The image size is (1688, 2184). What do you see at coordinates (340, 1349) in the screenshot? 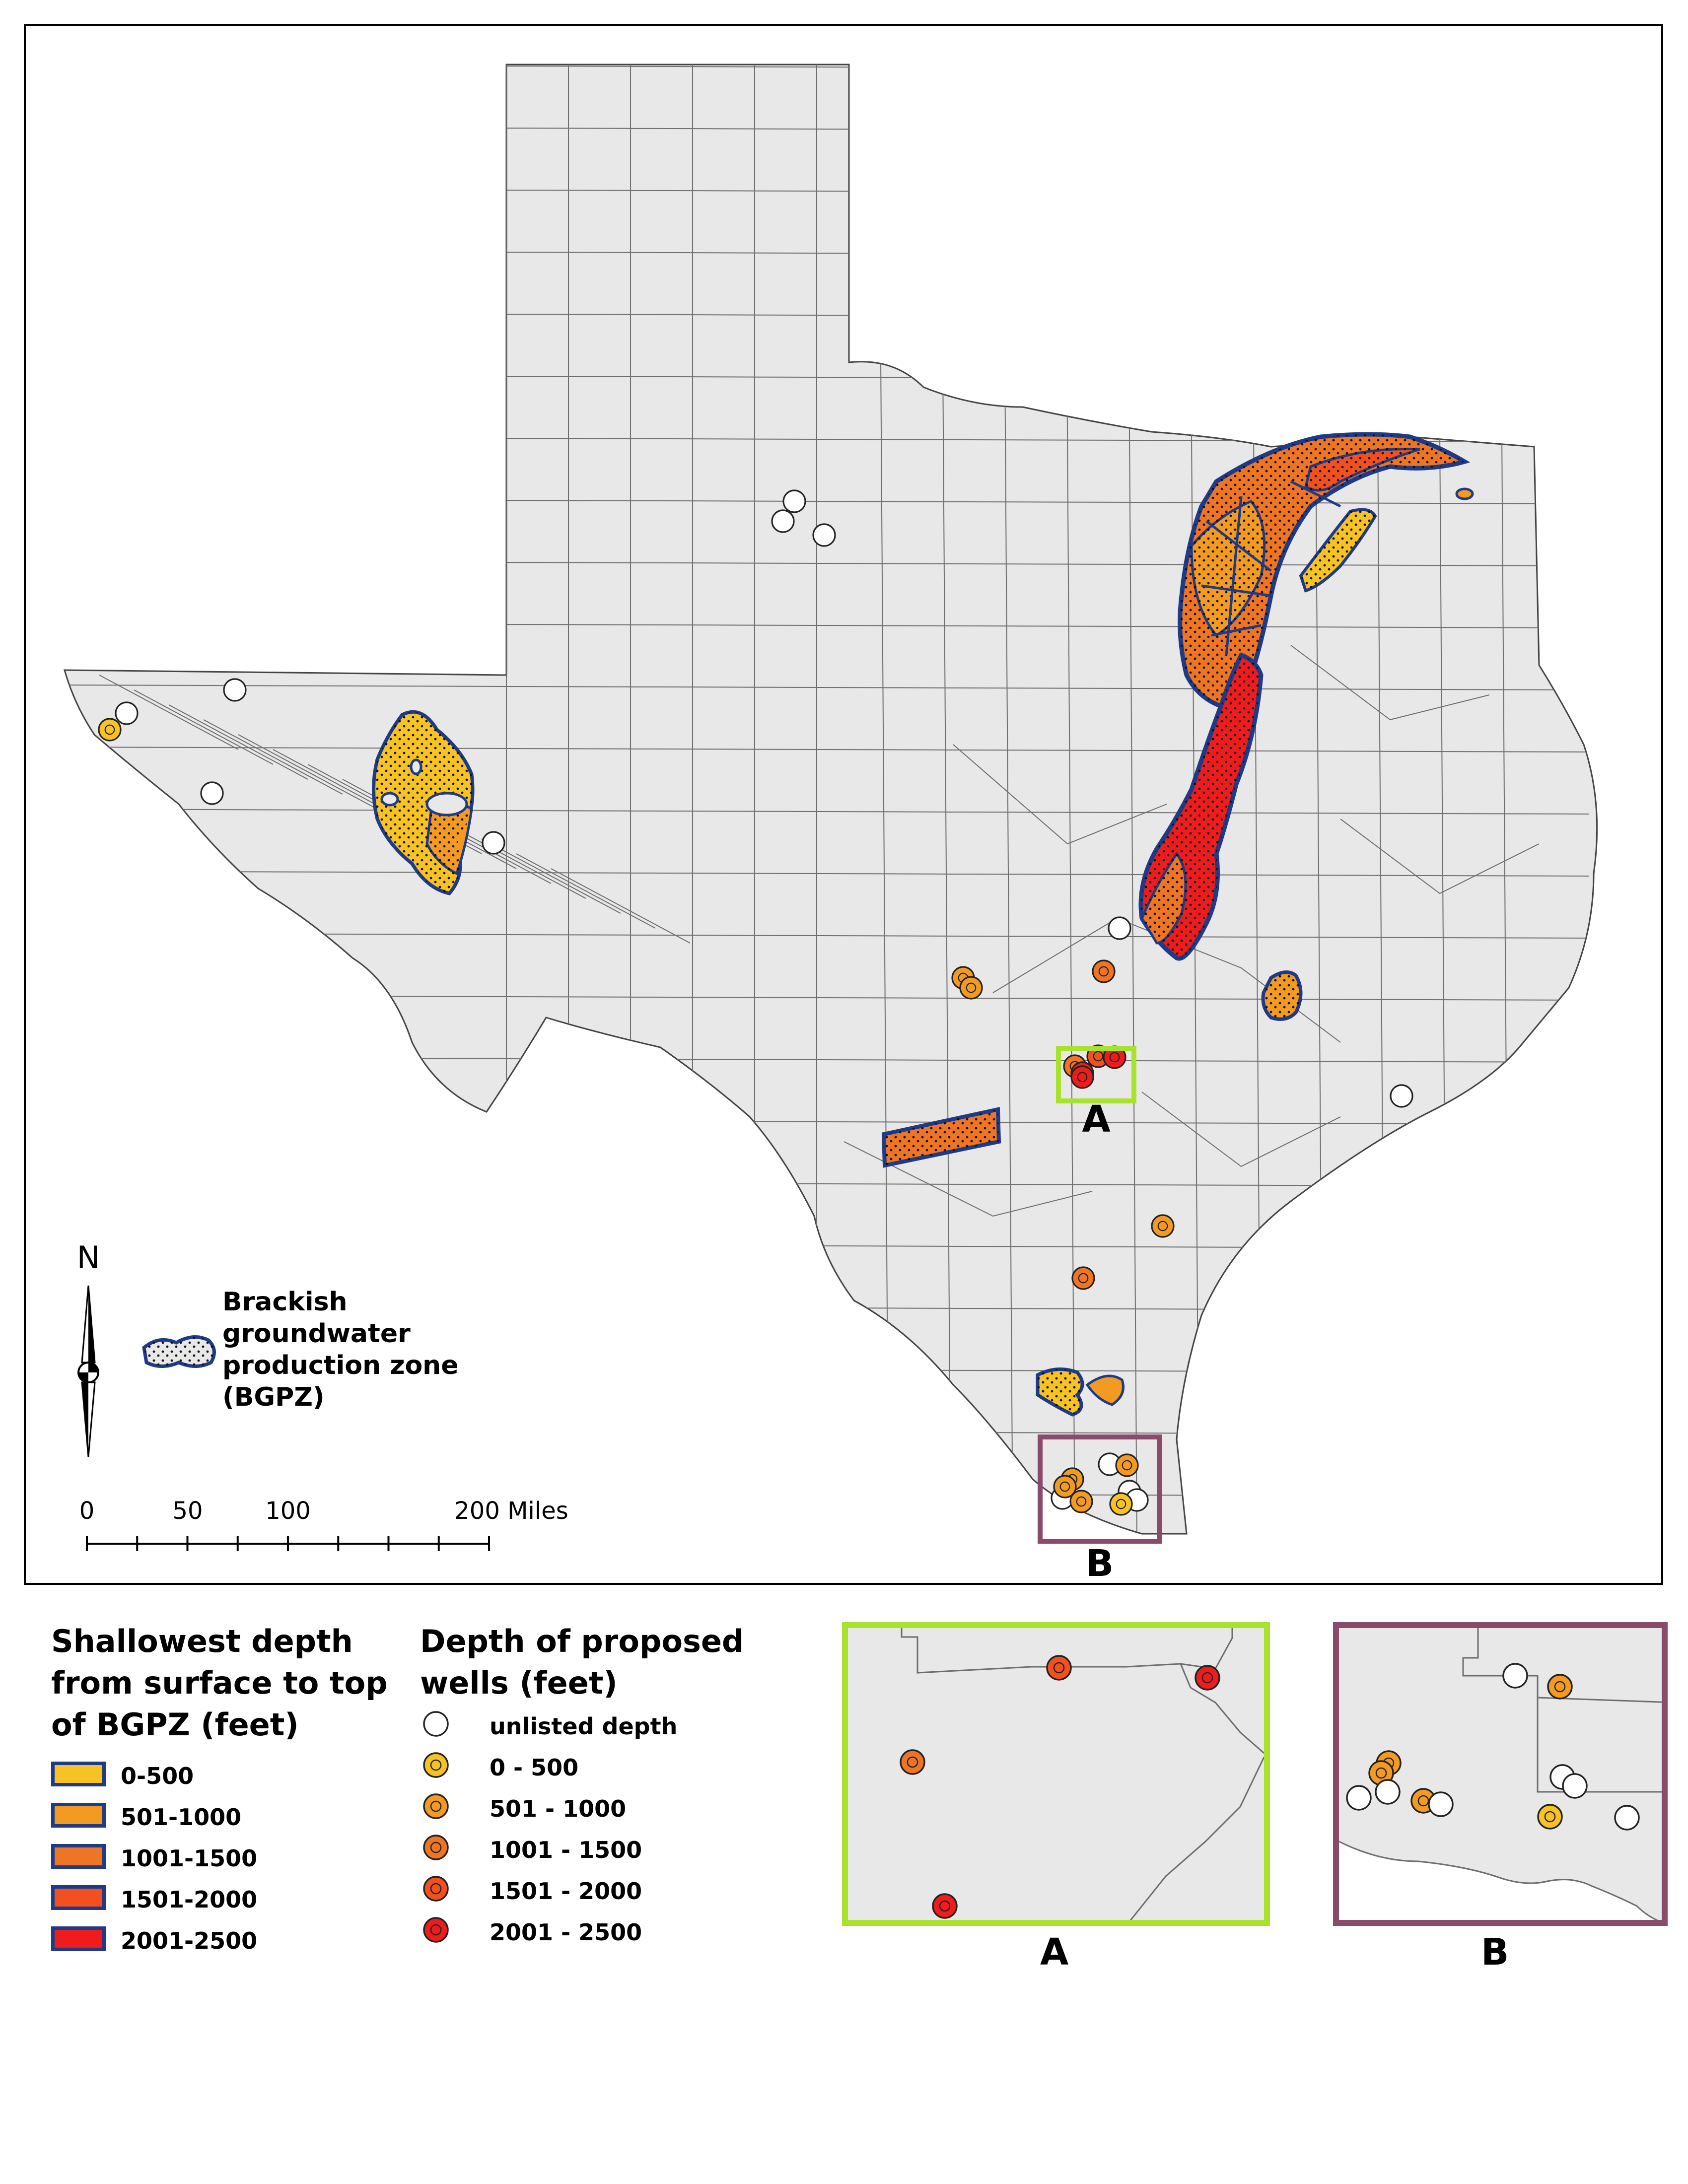
I see `zone-legend-label: Brackish groundwater production zone (BGPZ)` at bounding box center [340, 1349].